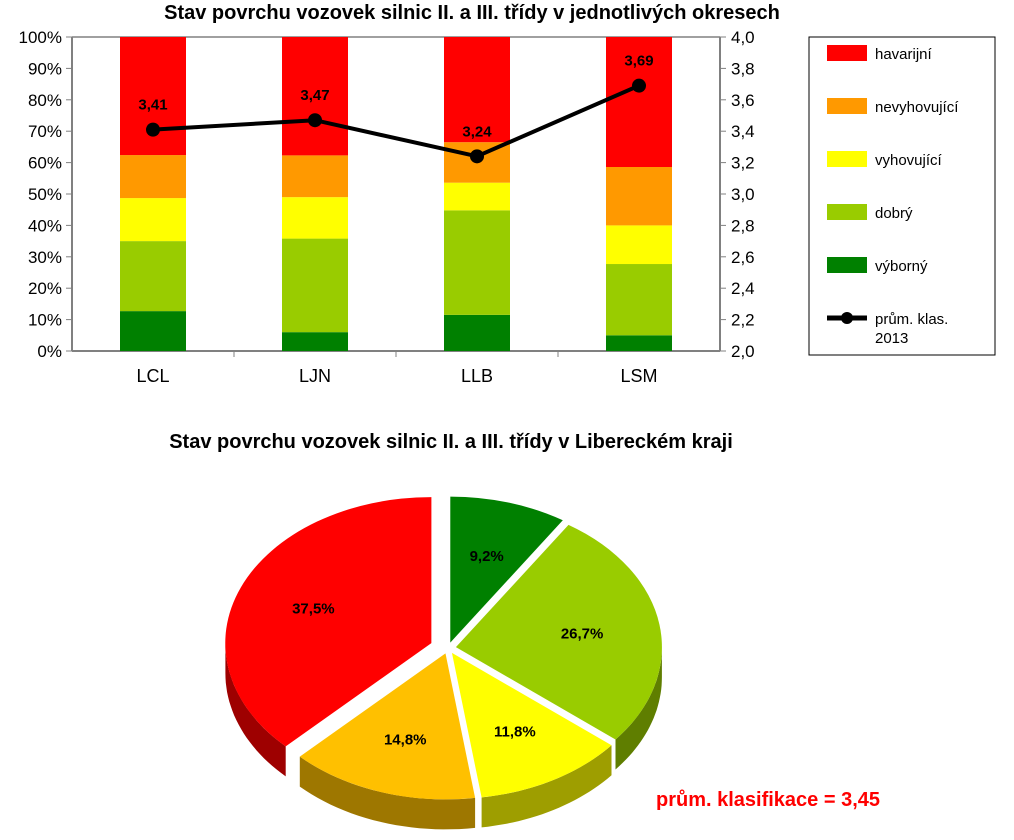 The height and width of the screenshot is (840, 1014). What do you see at coordinates (45, 288) in the screenshot?
I see `left-axis-tick-label: 20%` at bounding box center [45, 288].